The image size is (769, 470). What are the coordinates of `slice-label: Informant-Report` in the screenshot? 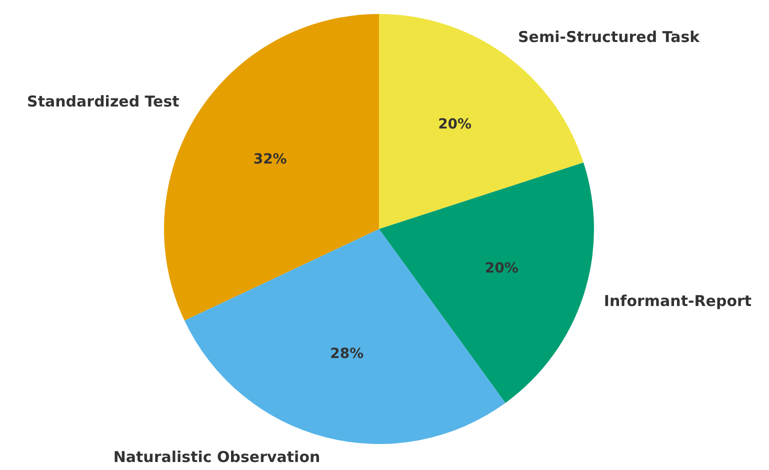 It's located at (678, 301).